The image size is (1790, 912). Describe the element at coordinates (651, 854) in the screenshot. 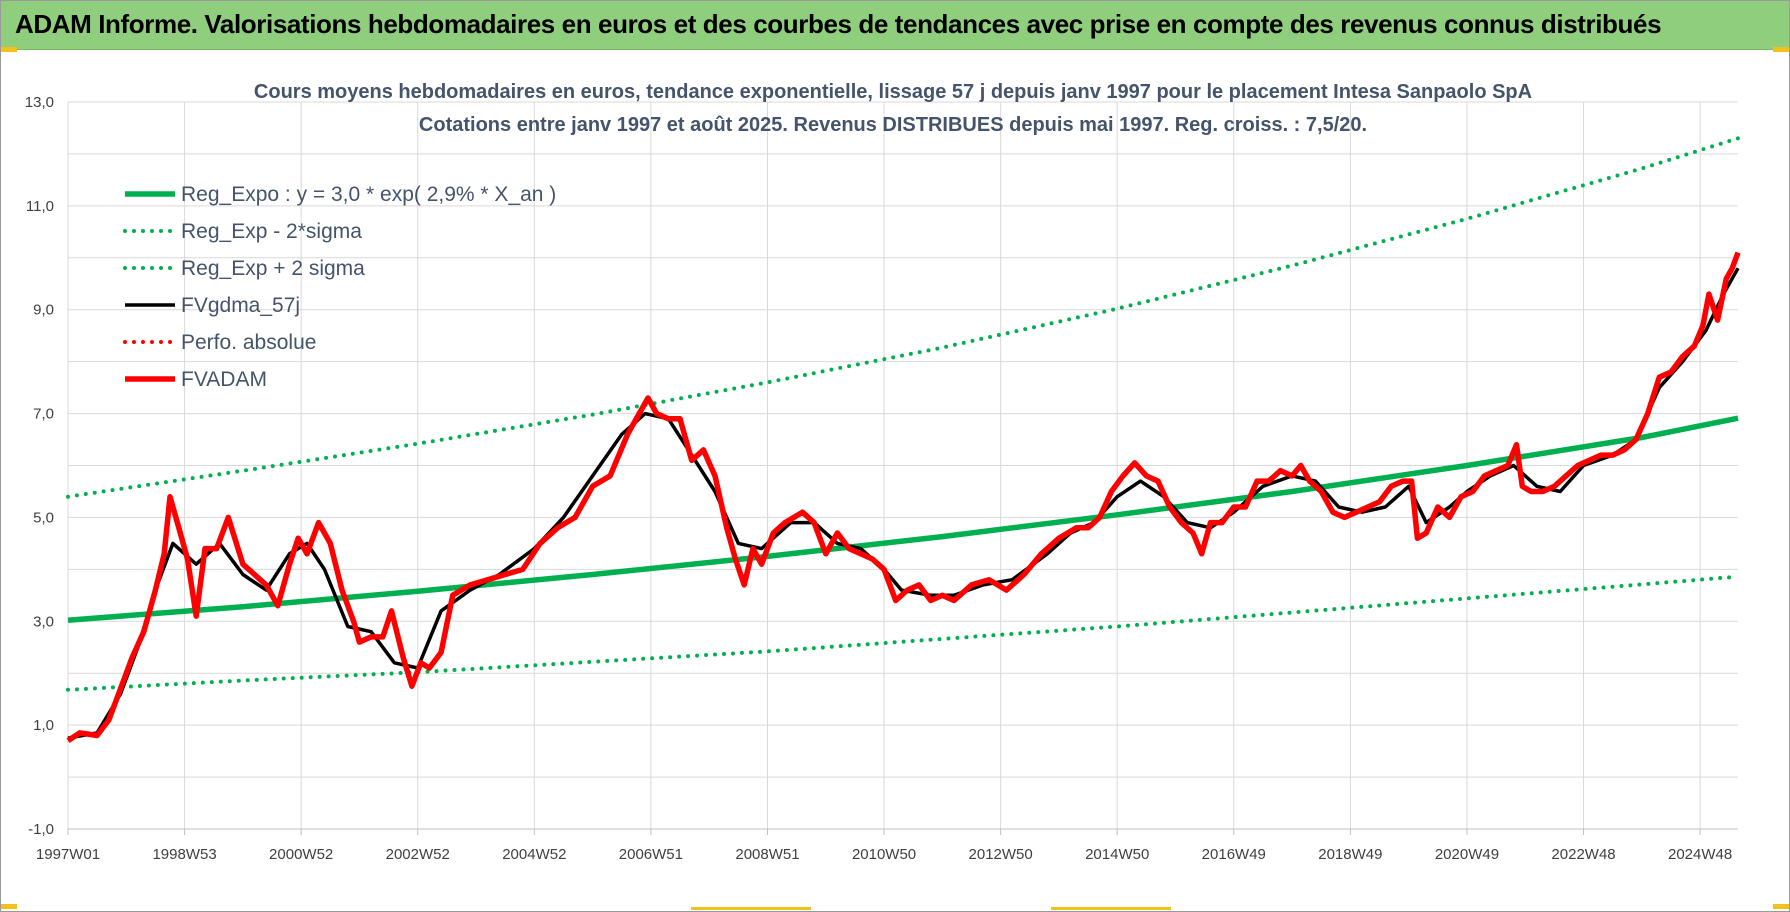

I see `x-tick-label: 2006W51` at that location.